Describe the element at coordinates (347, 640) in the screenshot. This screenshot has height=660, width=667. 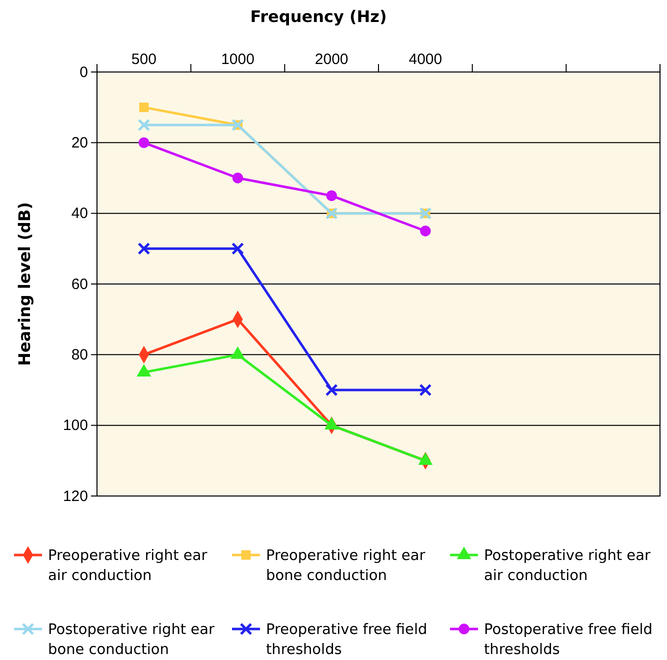
I see `legend-label: Preoperative free field thresholds` at that location.